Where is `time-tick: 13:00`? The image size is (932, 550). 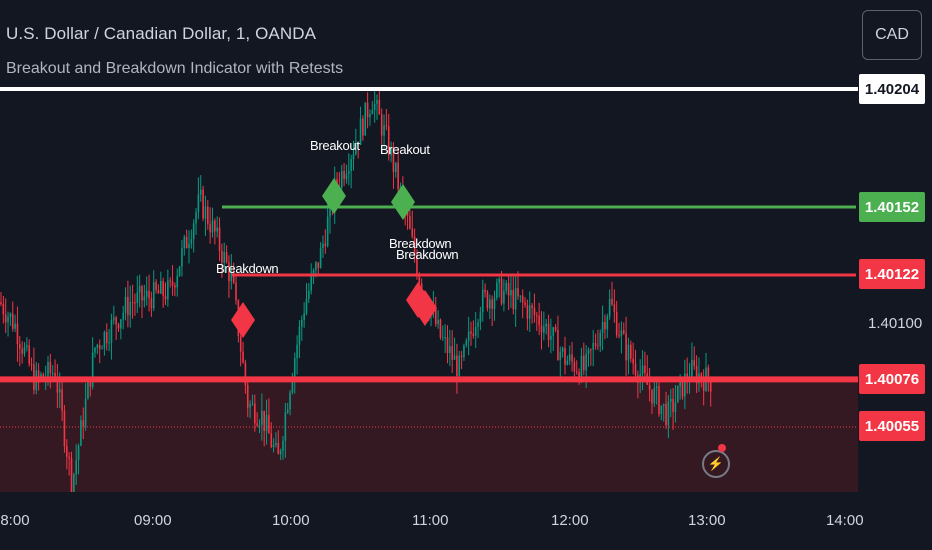 time-tick: 13:00 is located at coordinates (707, 520).